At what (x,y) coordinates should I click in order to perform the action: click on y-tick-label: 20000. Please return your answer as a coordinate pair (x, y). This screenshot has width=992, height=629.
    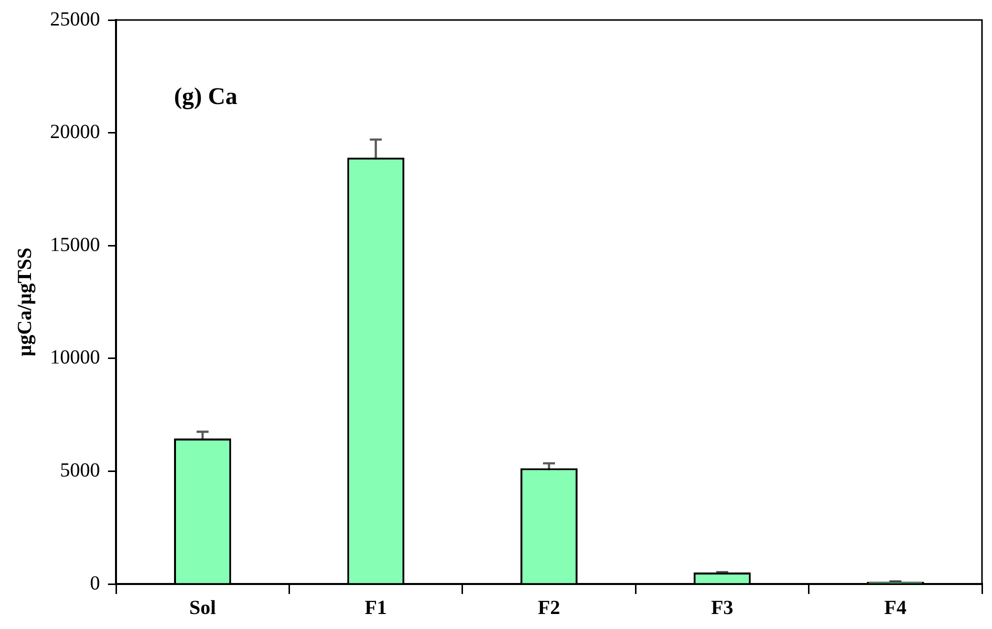
    Looking at the image, I should click on (75, 132).